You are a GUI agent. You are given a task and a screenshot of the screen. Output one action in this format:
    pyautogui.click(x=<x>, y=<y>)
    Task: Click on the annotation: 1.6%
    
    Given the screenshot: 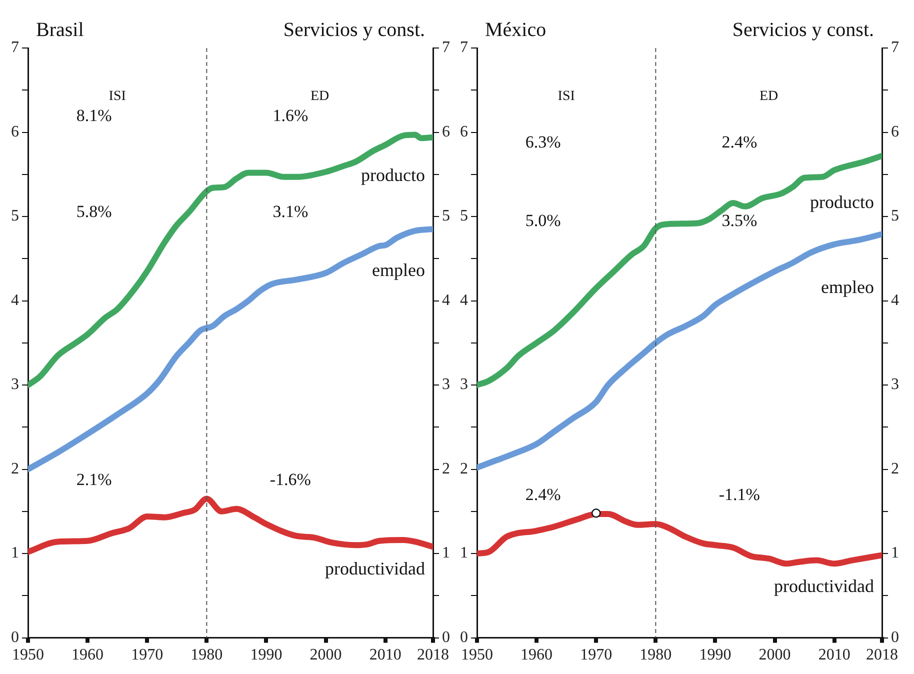 What is the action you would take?
    pyautogui.click(x=290, y=115)
    